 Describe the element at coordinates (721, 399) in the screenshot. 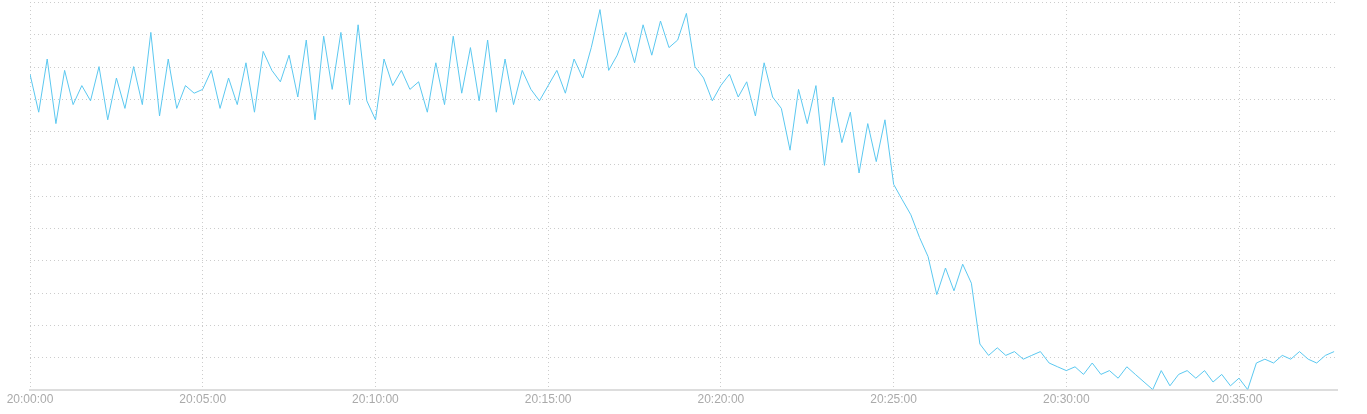

I see `x-tick-label: 20:20:00` at that location.